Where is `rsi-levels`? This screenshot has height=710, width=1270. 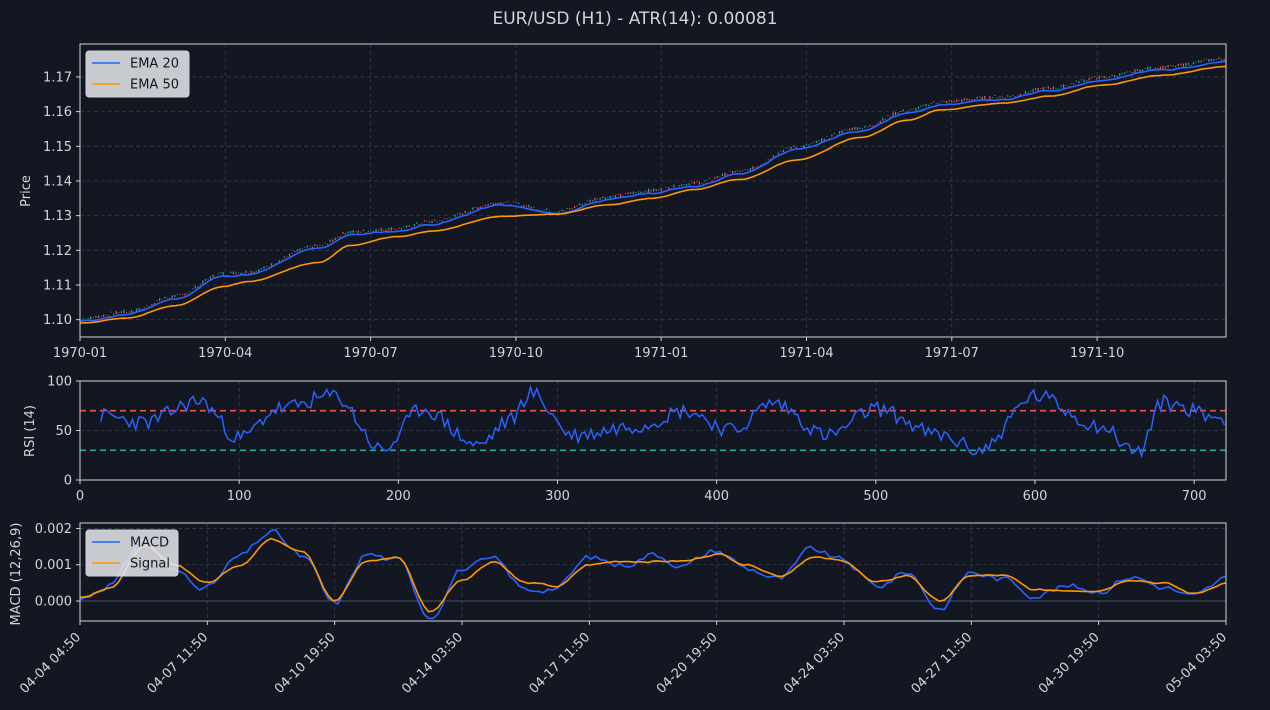
rsi-levels is located at coordinates (653, 430).